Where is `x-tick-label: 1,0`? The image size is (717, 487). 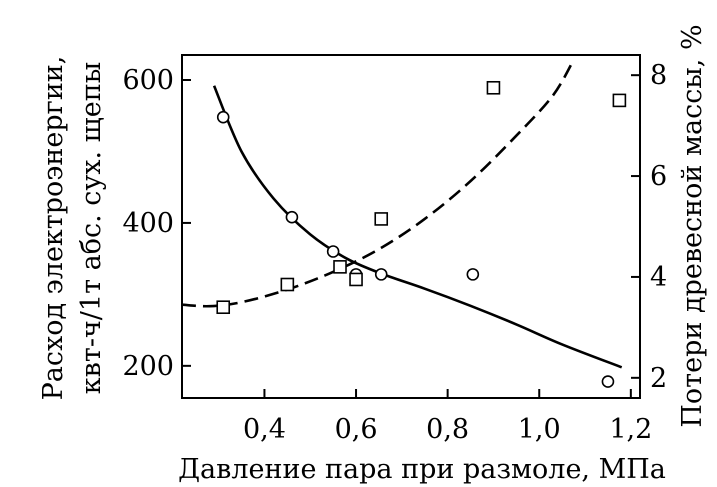
x-tick-label: 1,0 is located at coordinates (539, 429).